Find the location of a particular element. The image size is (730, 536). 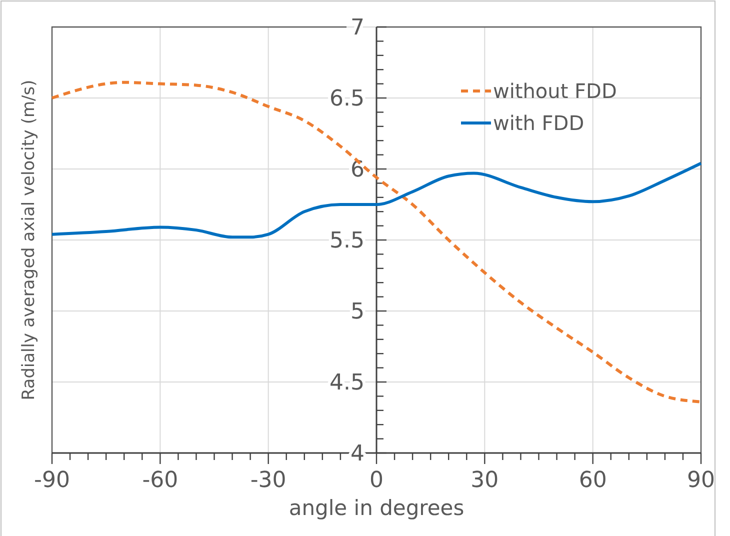

y-tick-label: 7 is located at coordinates (357, 28).